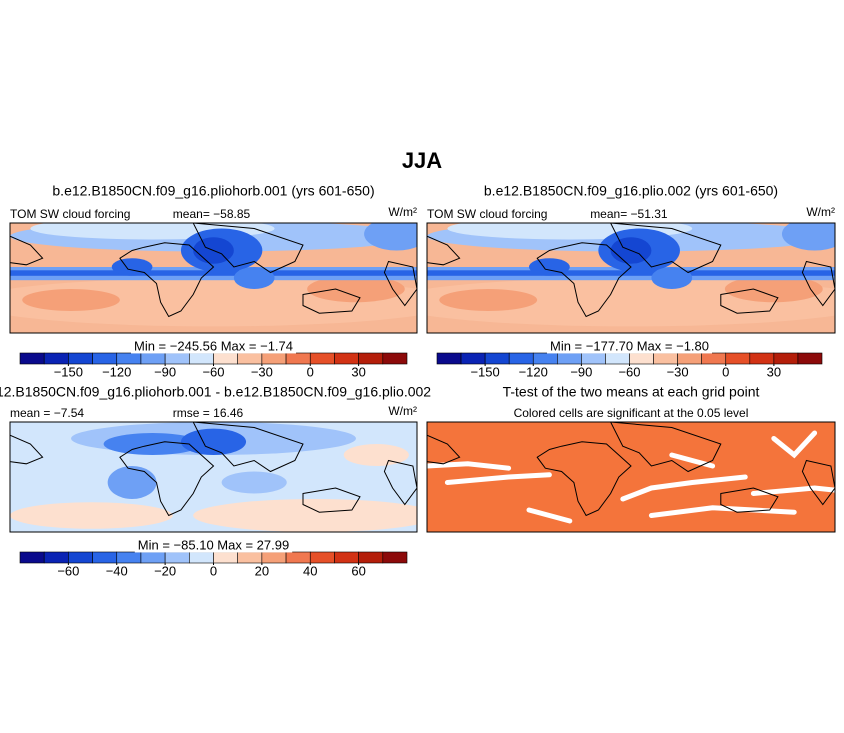 The height and width of the screenshot is (733, 844). Describe the element at coordinates (116, 371) in the screenshot. I see `colorbar-tick-label: −120` at that location.